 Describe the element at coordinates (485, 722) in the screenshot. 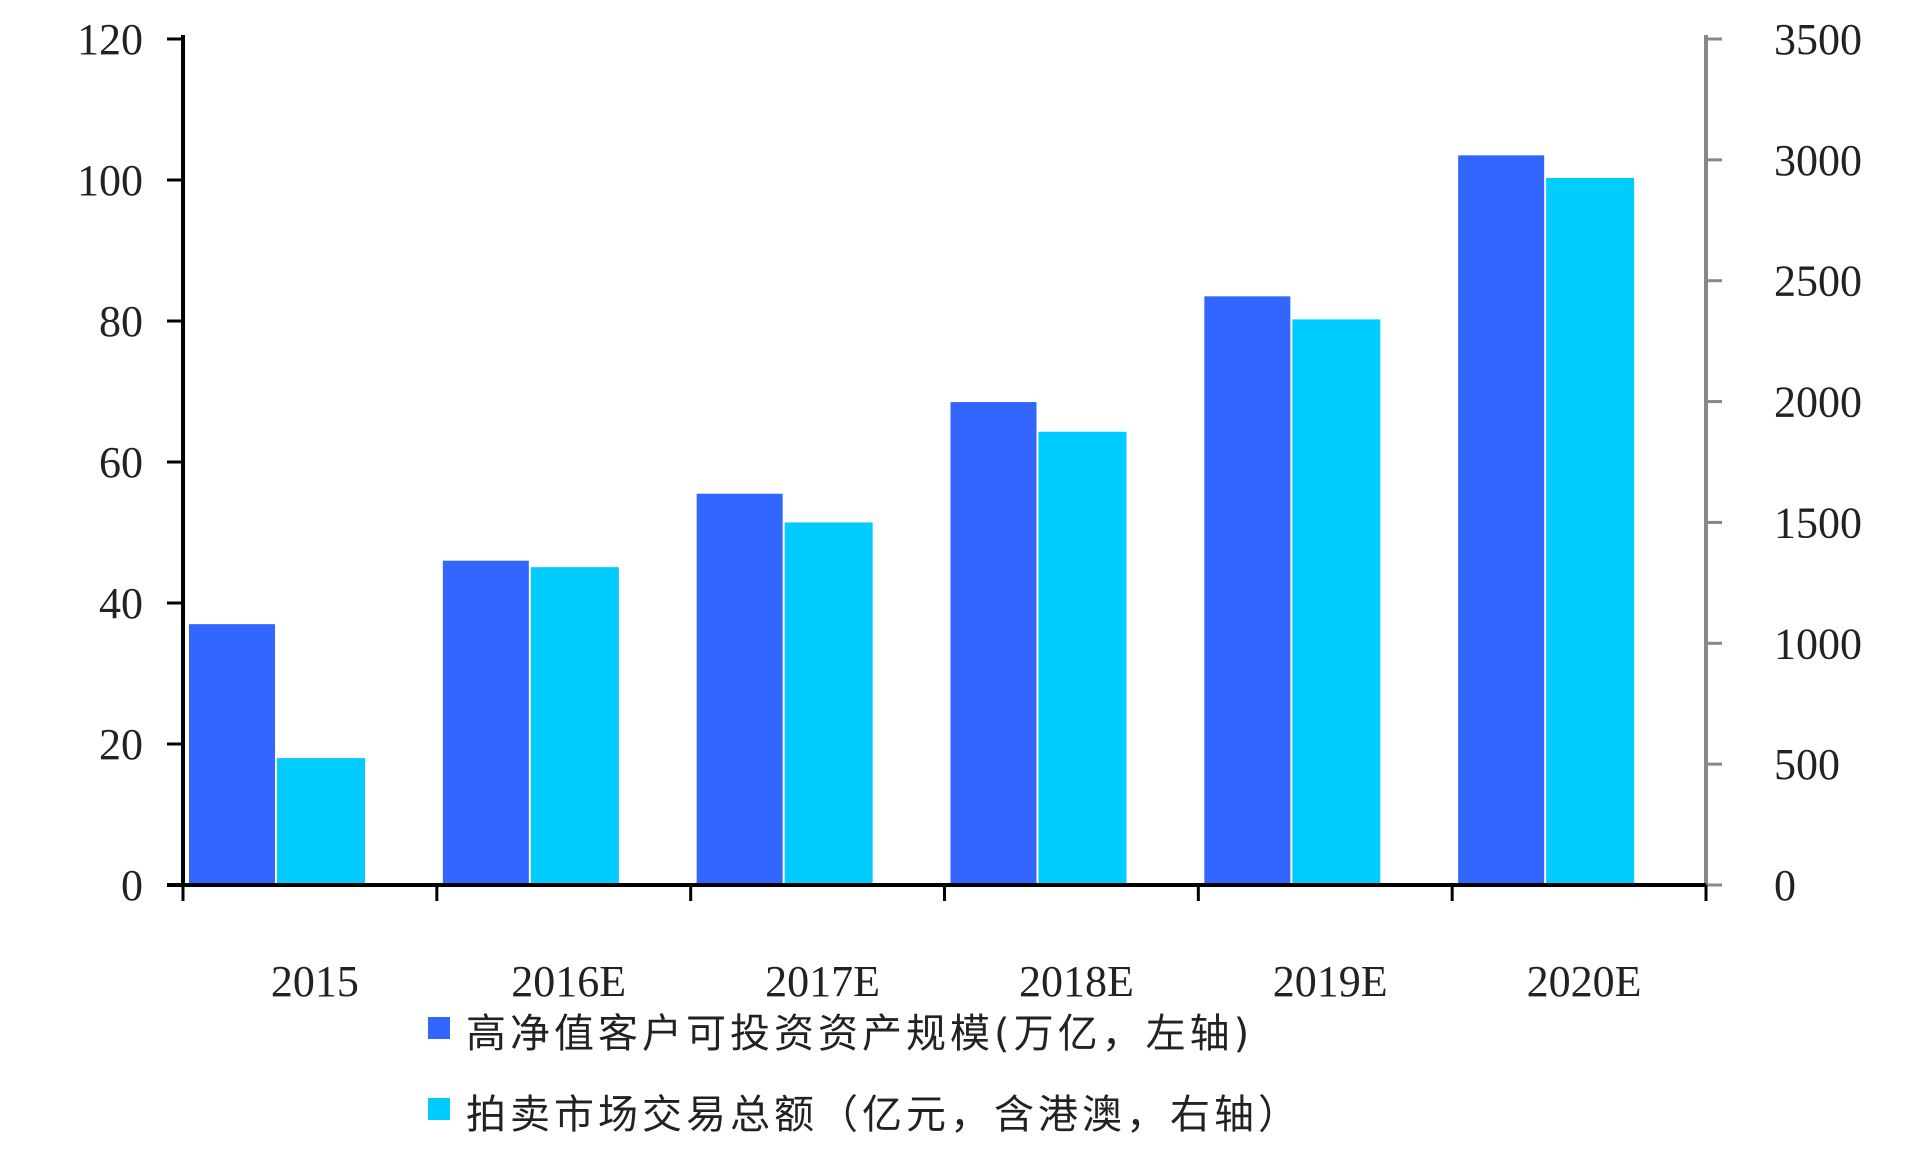

I see `bar-hnw-assets-2016e` at that location.